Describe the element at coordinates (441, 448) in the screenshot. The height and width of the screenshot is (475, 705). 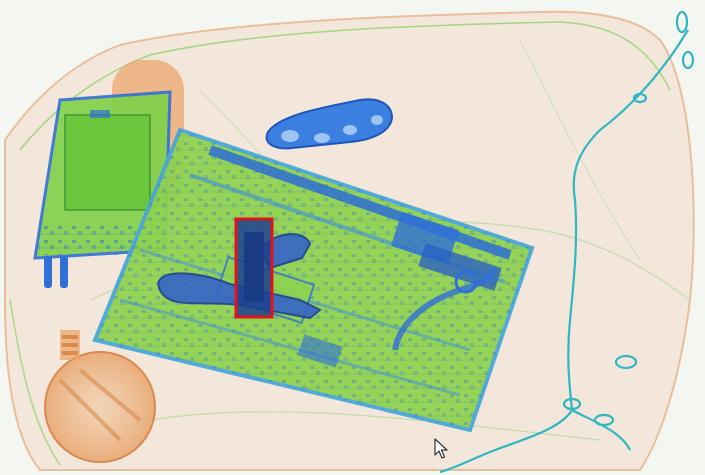
I see `mouse-pointer-icon` at that location.